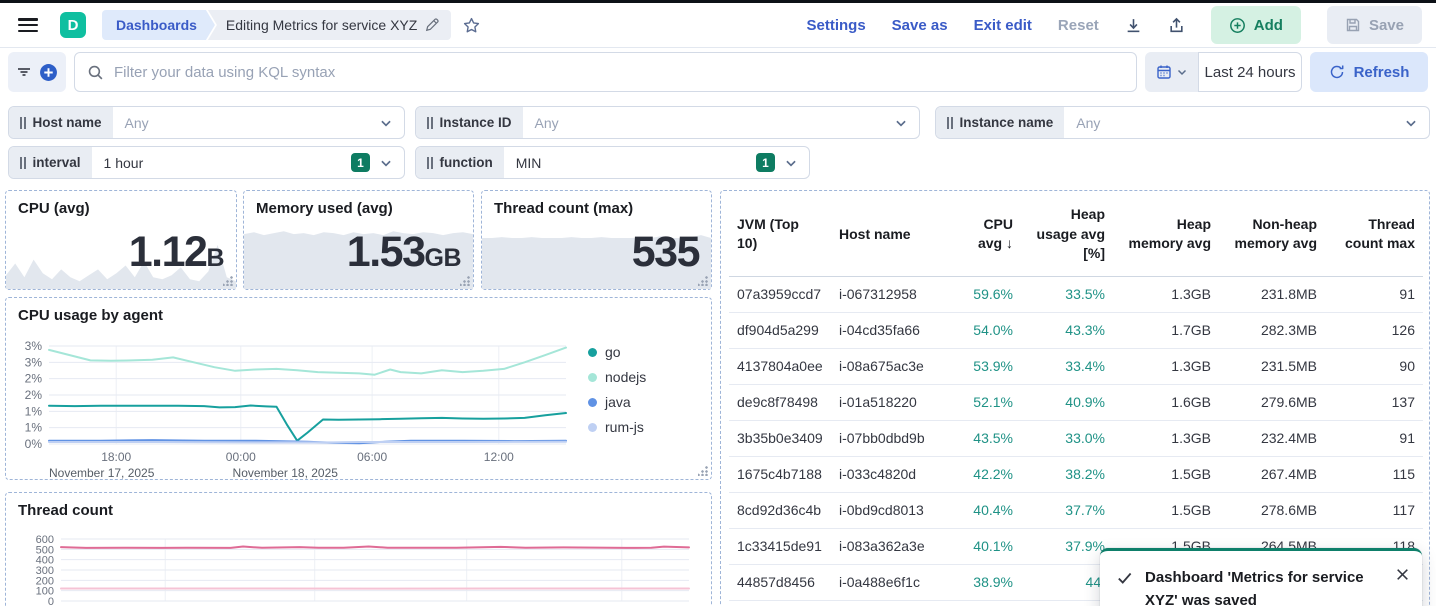 The image size is (1436, 606). What do you see at coordinates (286, 473) in the screenshot?
I see `svg-text: November 18, 2025` at bounding box center [286, 473].